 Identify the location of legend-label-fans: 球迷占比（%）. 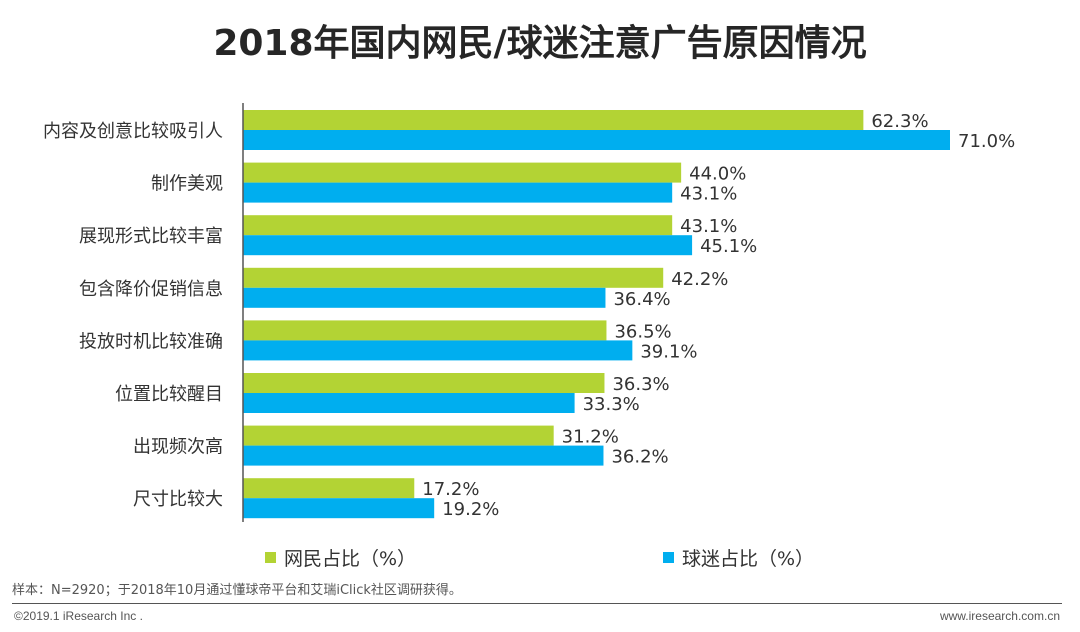
(748, 559).